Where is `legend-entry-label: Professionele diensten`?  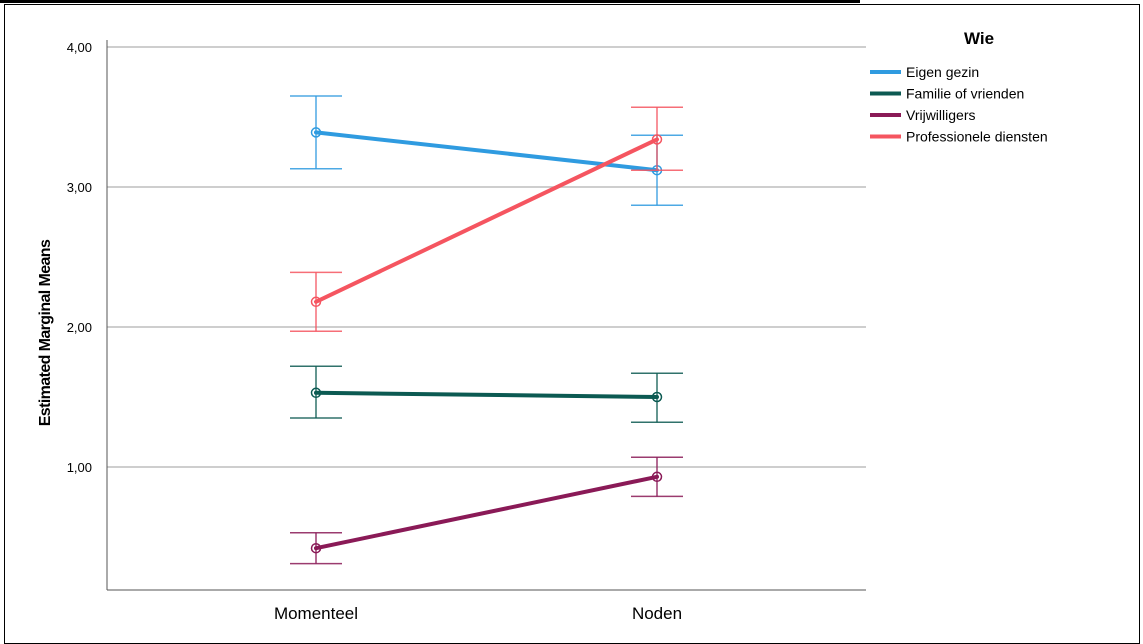 legend-entry-label: Professionele diensten is located at coordinates (977, 137).